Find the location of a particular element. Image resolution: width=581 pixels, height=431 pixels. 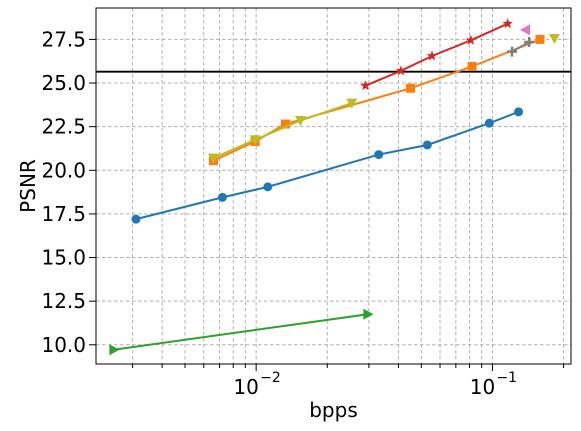

y-axis-label: PSNR is located at coordinates (28, 186).